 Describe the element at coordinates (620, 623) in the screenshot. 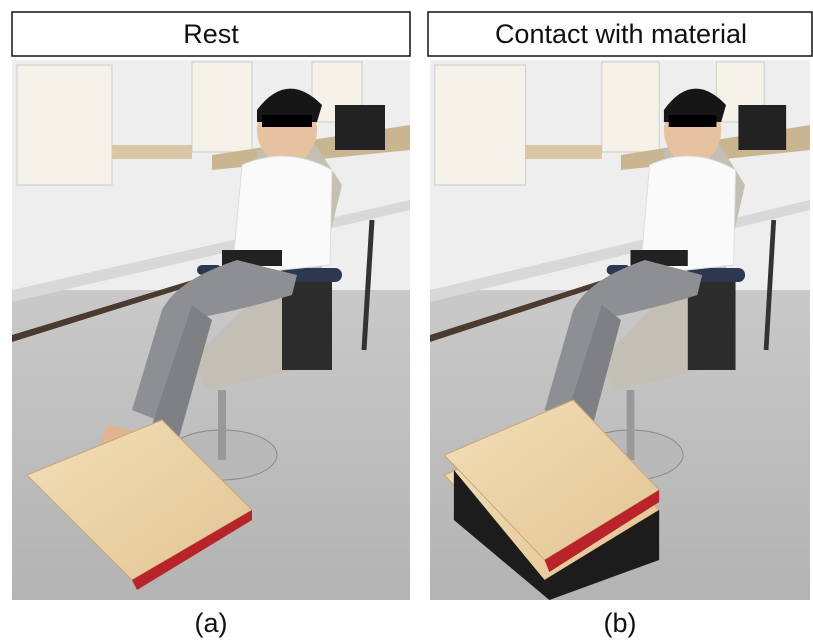

I see `panel-caption: (b)` at that location.